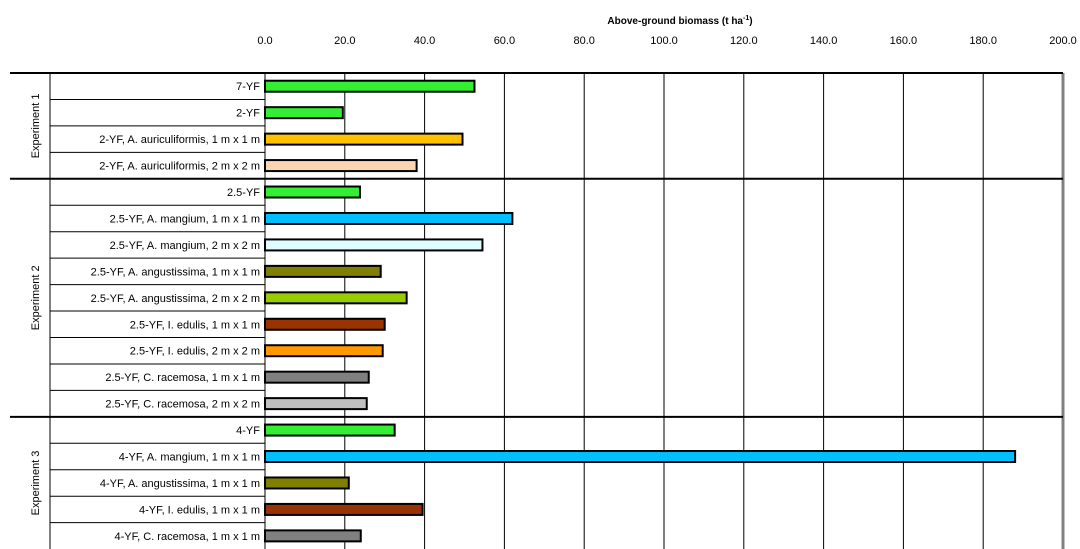 The width and height of the screenshot is (1080, 549). I want to click on category-label: 2.5-YF, I. edulis, 1 m x 1 m, so click(195, 325).